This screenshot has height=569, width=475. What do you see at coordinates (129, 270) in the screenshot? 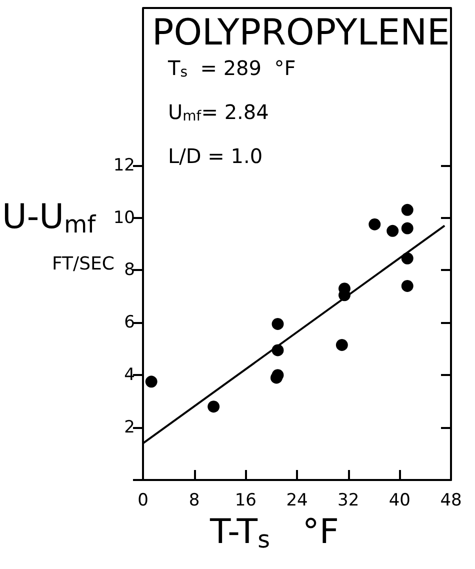
I see `y-tick-label: 8` at bounding box center [129, 270].